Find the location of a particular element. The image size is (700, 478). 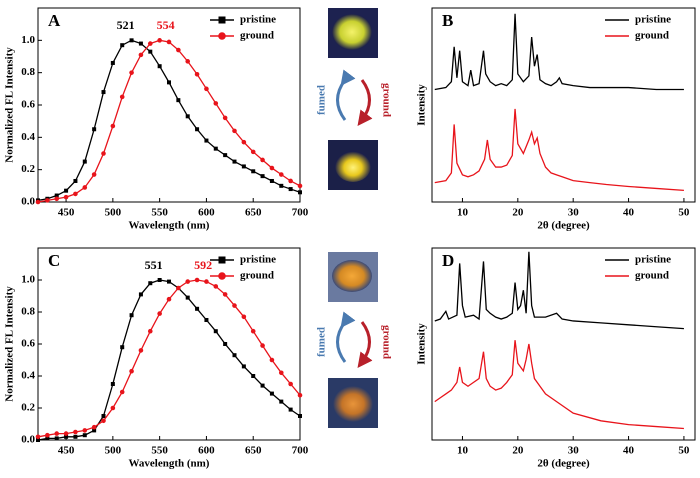

arrow is located at coordinates (346, 95).